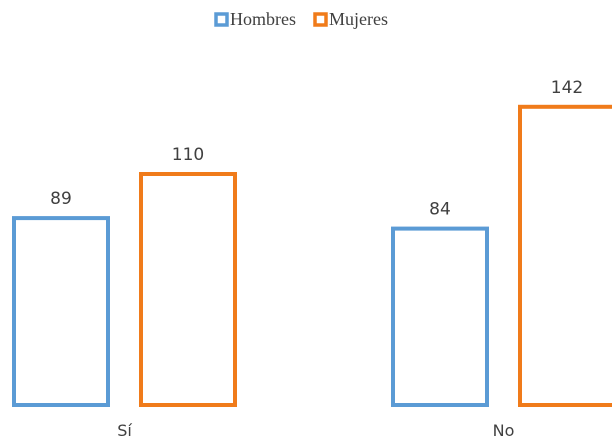 This screenshot has height=440, width=612. I want to click on category-axis: Sí No, so click(315, 430).